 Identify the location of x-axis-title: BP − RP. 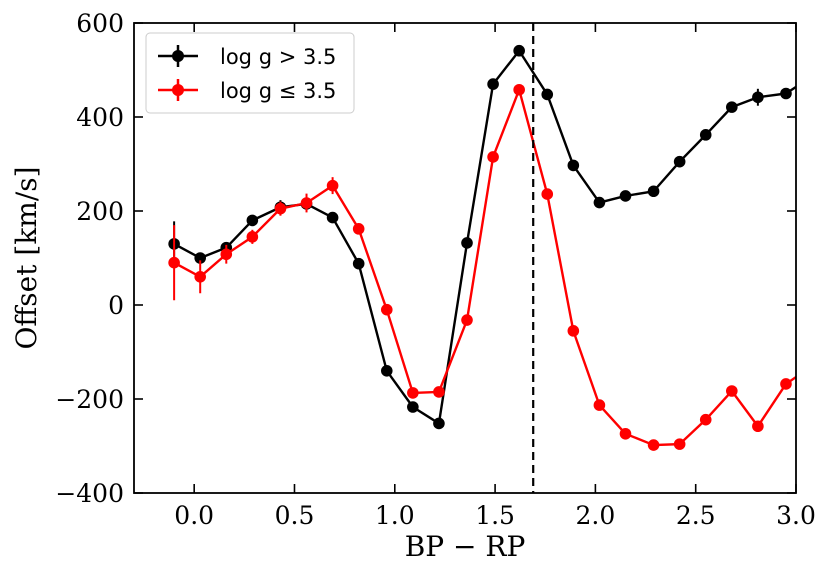
(465, 546).